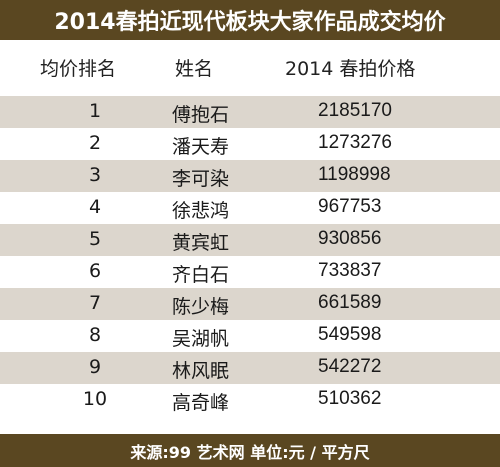 This screenshot has height=467, width=500. What do you see at coordinates (350, 238) in the screenshot?
I see `cell-price: 930856` at bounding box center [350, 238].